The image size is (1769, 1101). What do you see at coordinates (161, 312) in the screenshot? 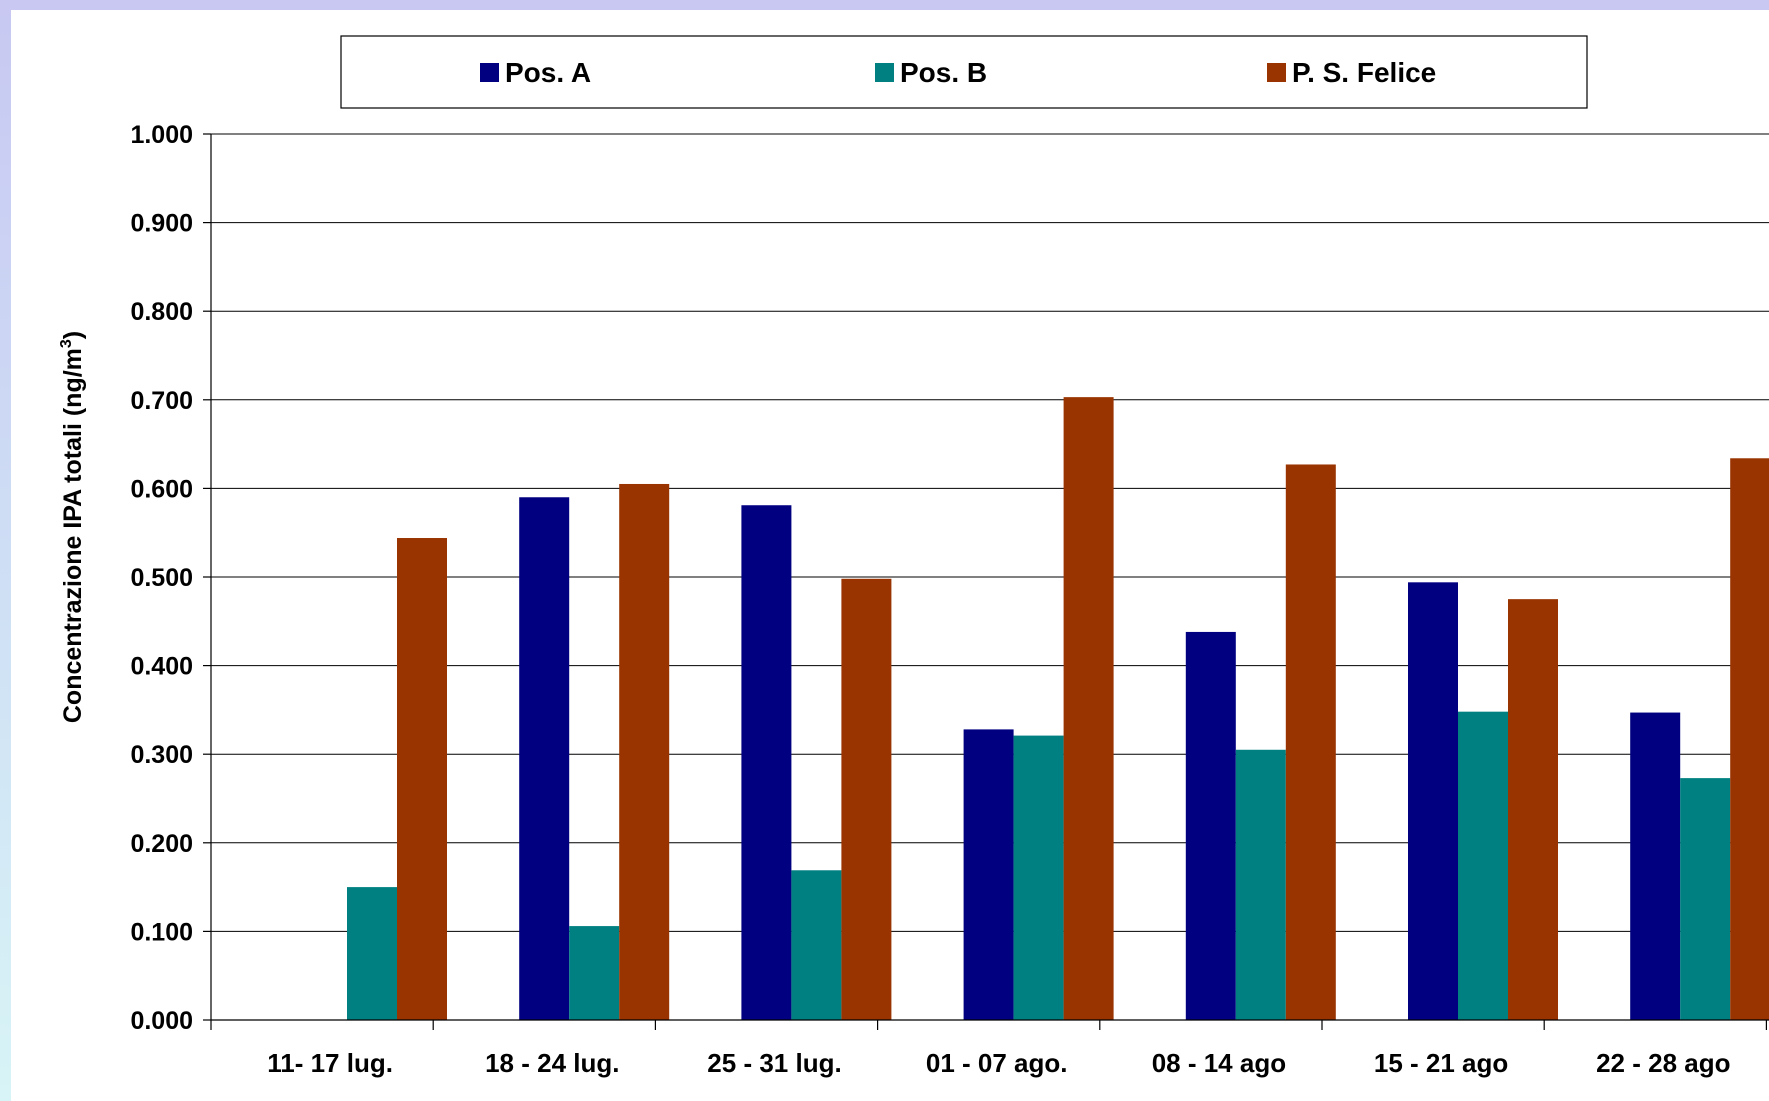
I see `y-tick-label: 0.800` at bounding box center [161, 312].